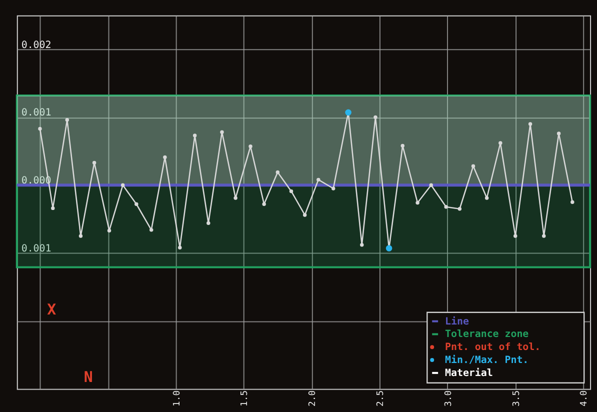 The height and width of the screenshot is (412, 597). I want to click on legend-label: Pnt. out of tol., so click(493, 348).